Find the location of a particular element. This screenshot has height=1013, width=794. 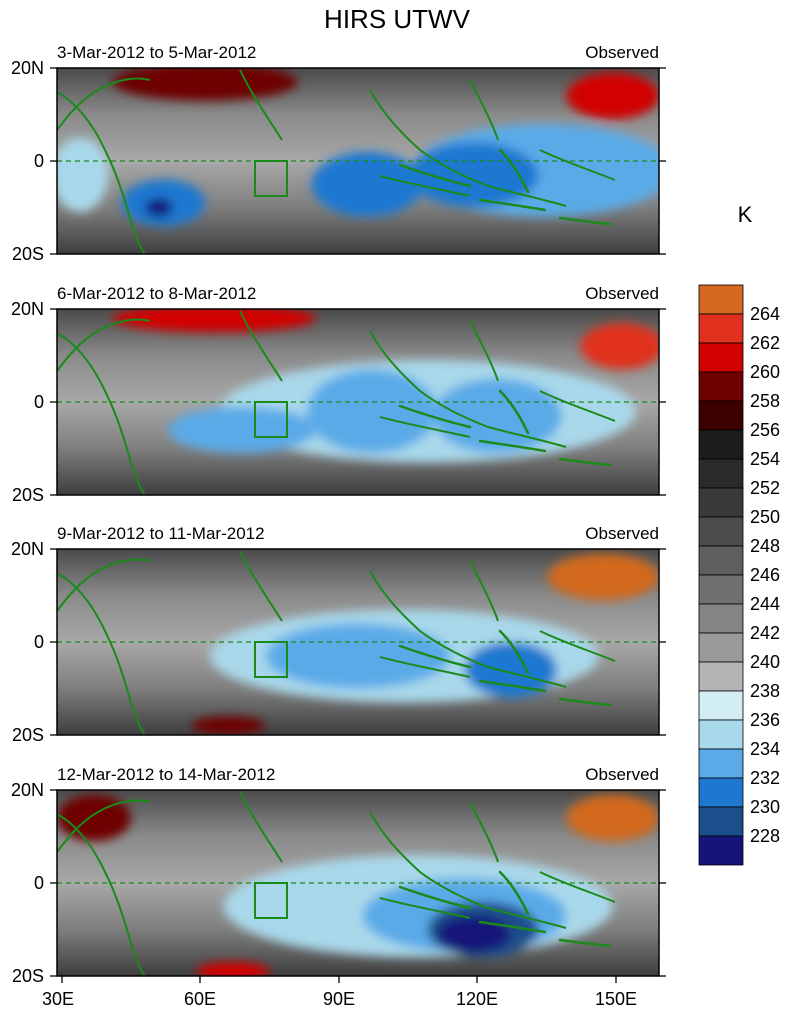

colorbar-tick-label: 248 is located at coordinates (765, 546).